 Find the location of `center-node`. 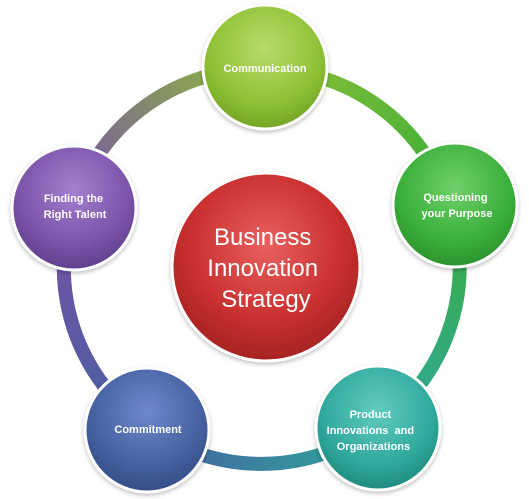

center-node is located at coordinates (266, 267).